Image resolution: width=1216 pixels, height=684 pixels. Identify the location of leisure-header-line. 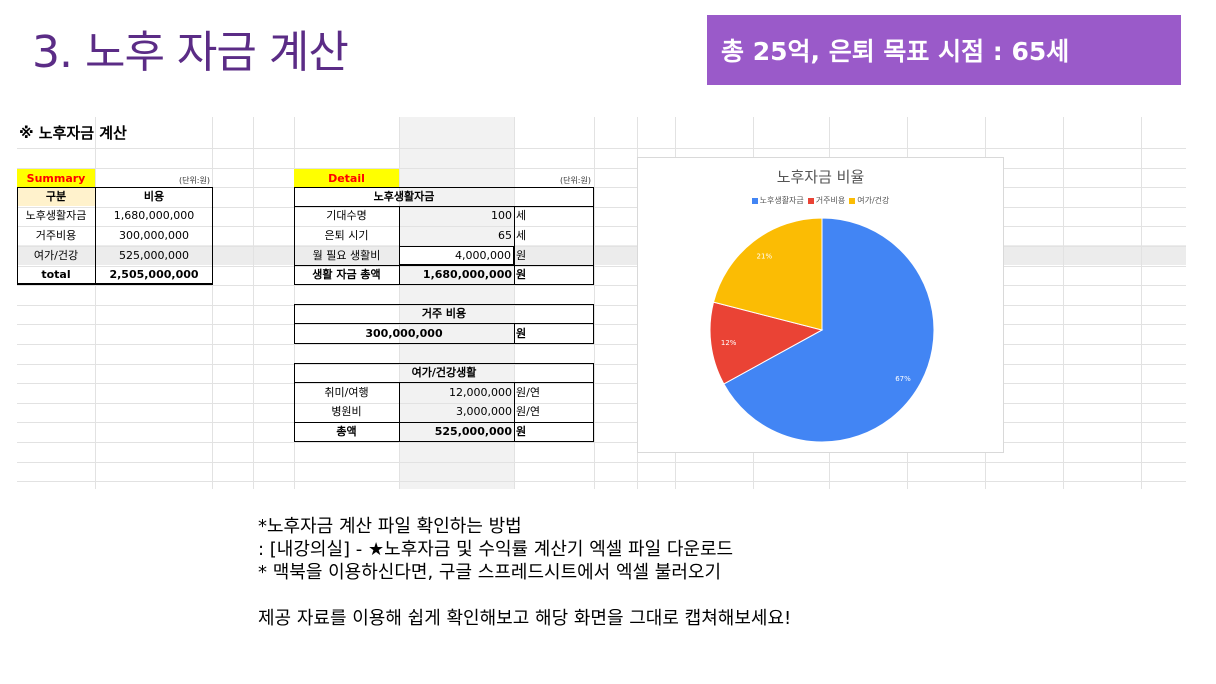
(444, 382).